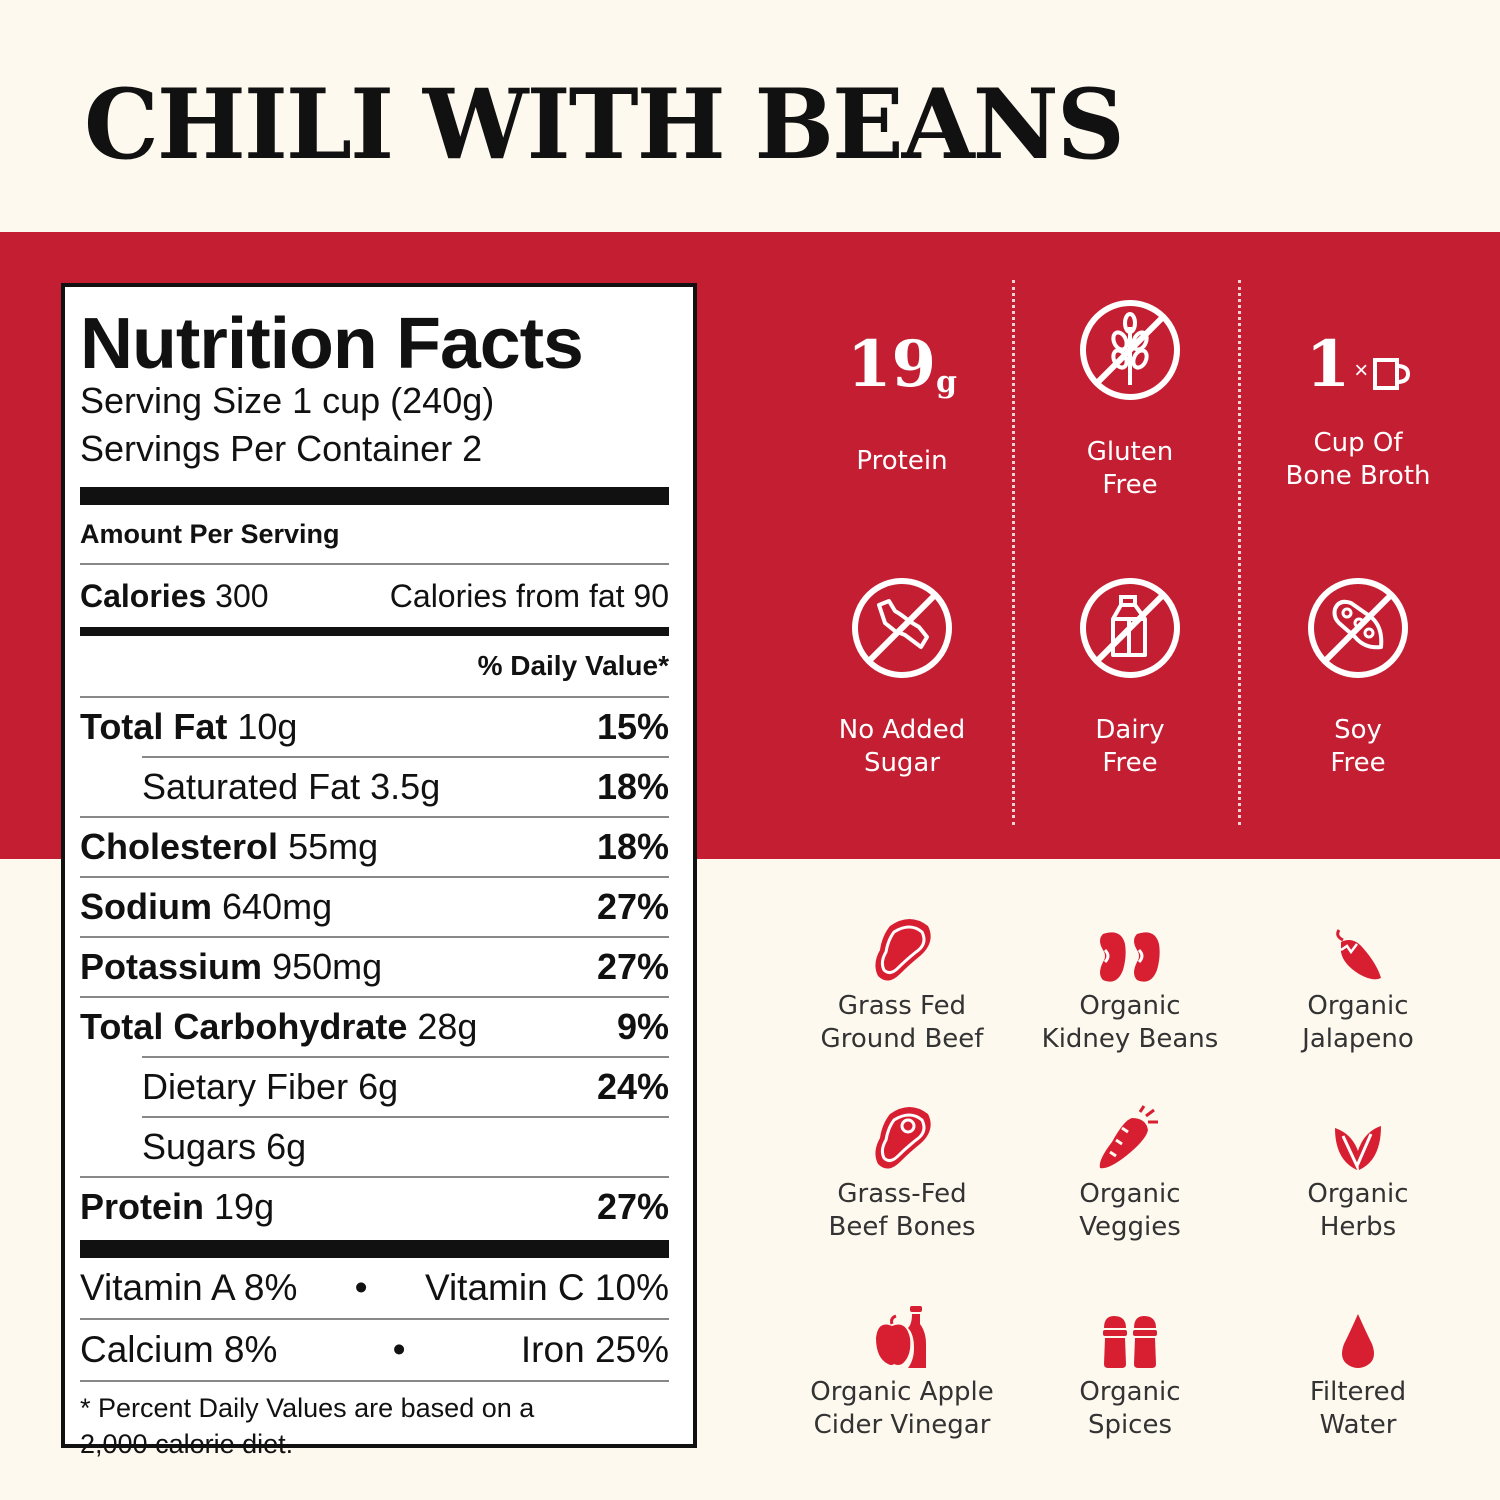 The width and height of the screenshot is (1500, 1500). What do you see at coordinates (604, 124) in the screenshot?
I see `page-title: CHILI WITH BEANS` at bounding box center [604, 124].